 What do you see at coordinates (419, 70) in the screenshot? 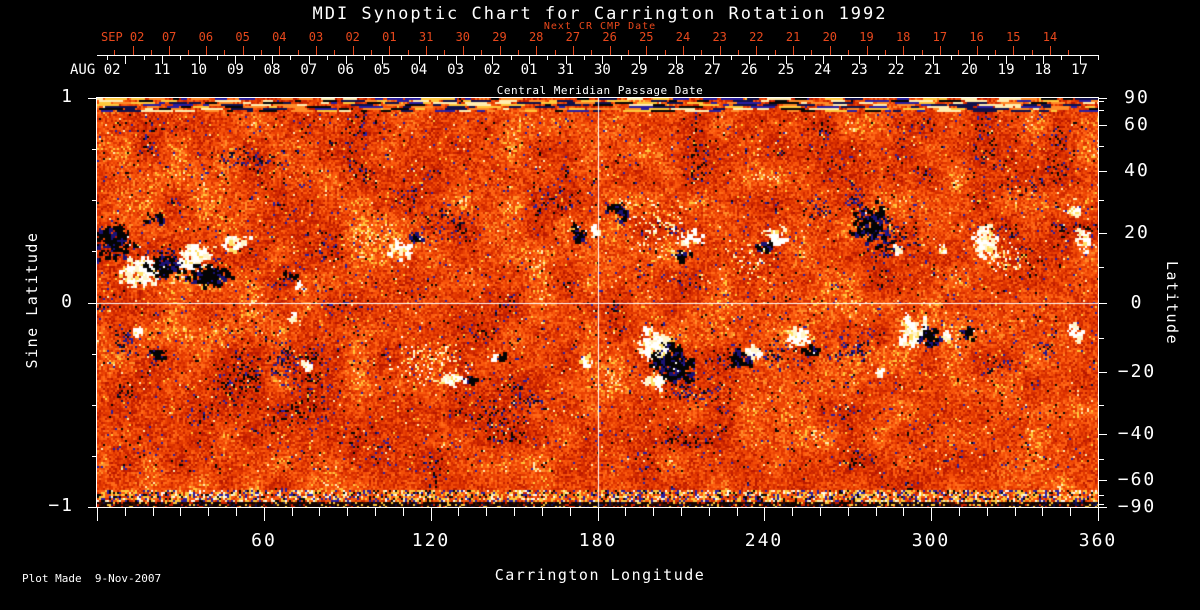
I see `cmp-day-label: 04` at bounding box center [419, 70].